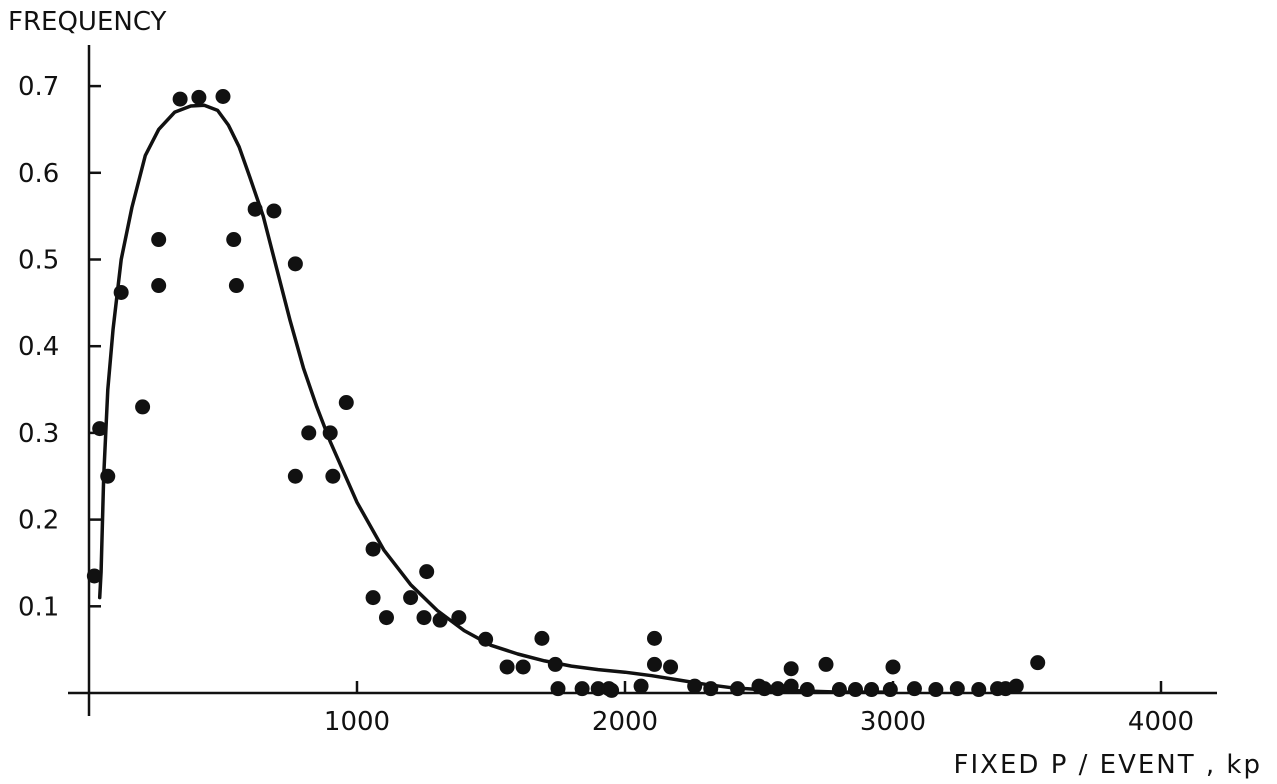 The image size is (1277, 784). Describe the element at coordinates (38, 87) in the screenshot. I see `y-tick-label: 0.7` at that location.